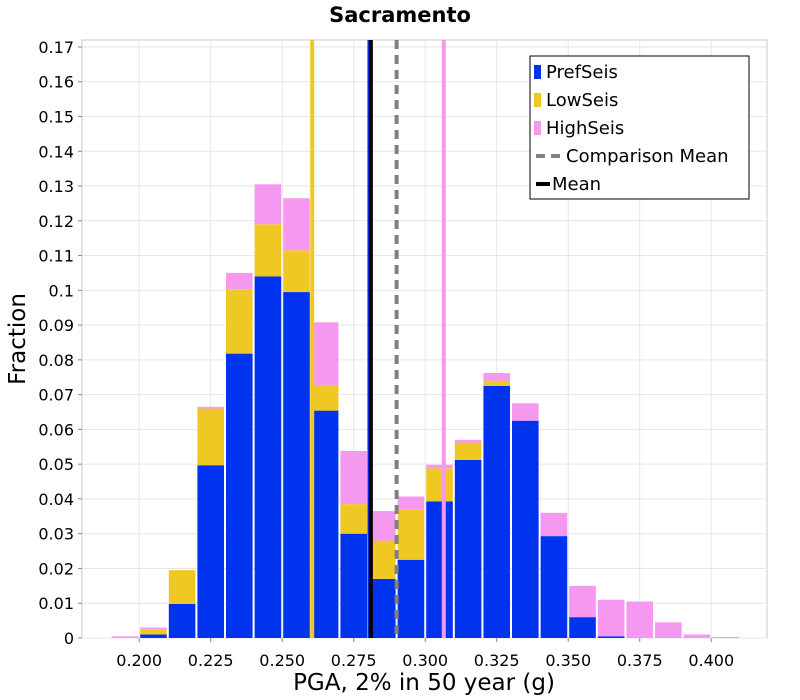  What do you see at coordinates (56, 499) in the screenshot?
I see `y-tick-label: 0.04` at bounding box center [56, 499].